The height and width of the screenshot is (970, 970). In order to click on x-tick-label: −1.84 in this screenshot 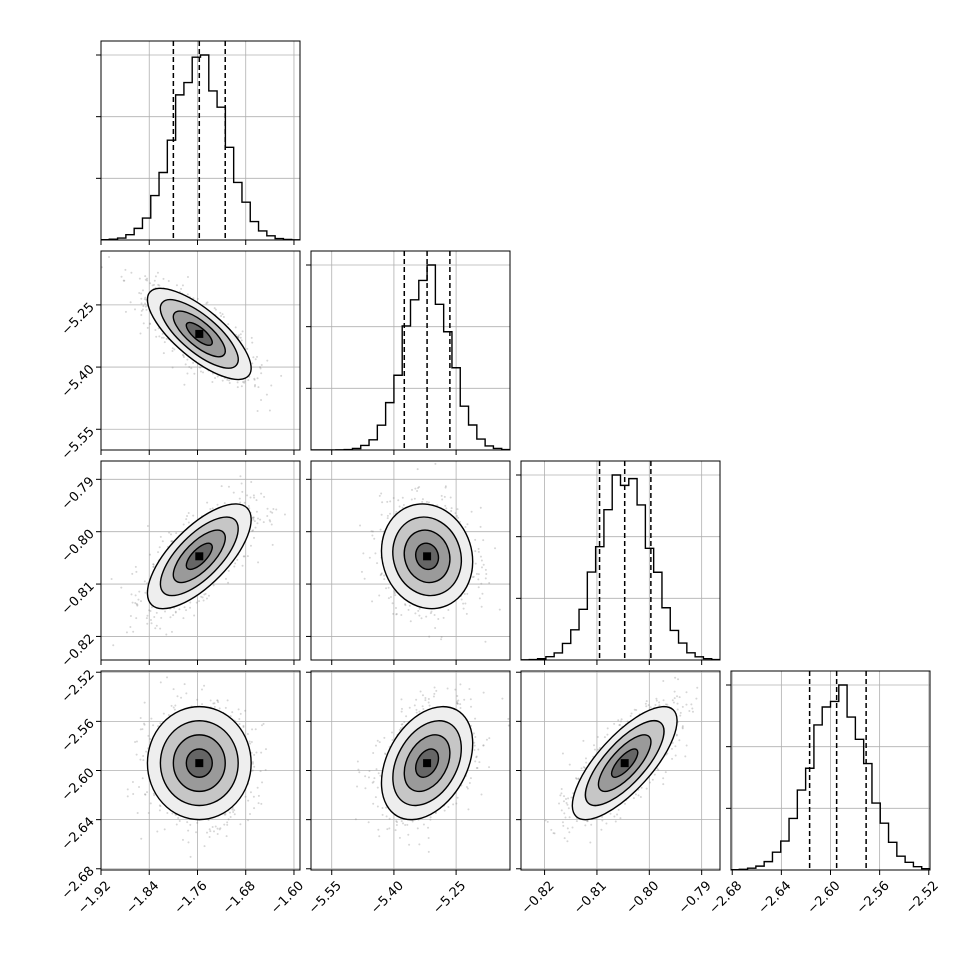, I will do `click(143, 897)`.